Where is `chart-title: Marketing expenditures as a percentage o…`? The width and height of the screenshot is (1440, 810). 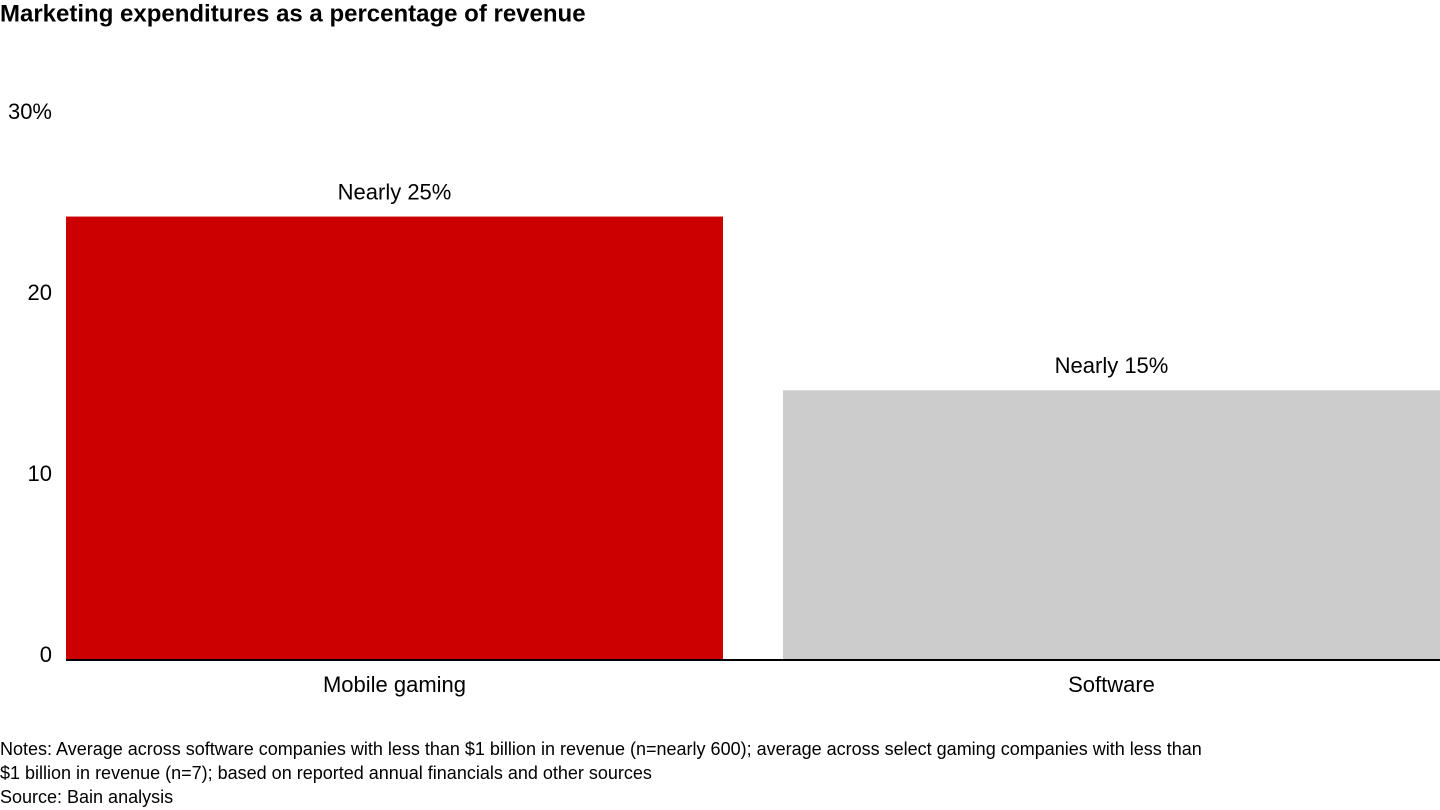
chart-title: Marketing expenditures as a percentage o… is located at coordinates (293, 13).